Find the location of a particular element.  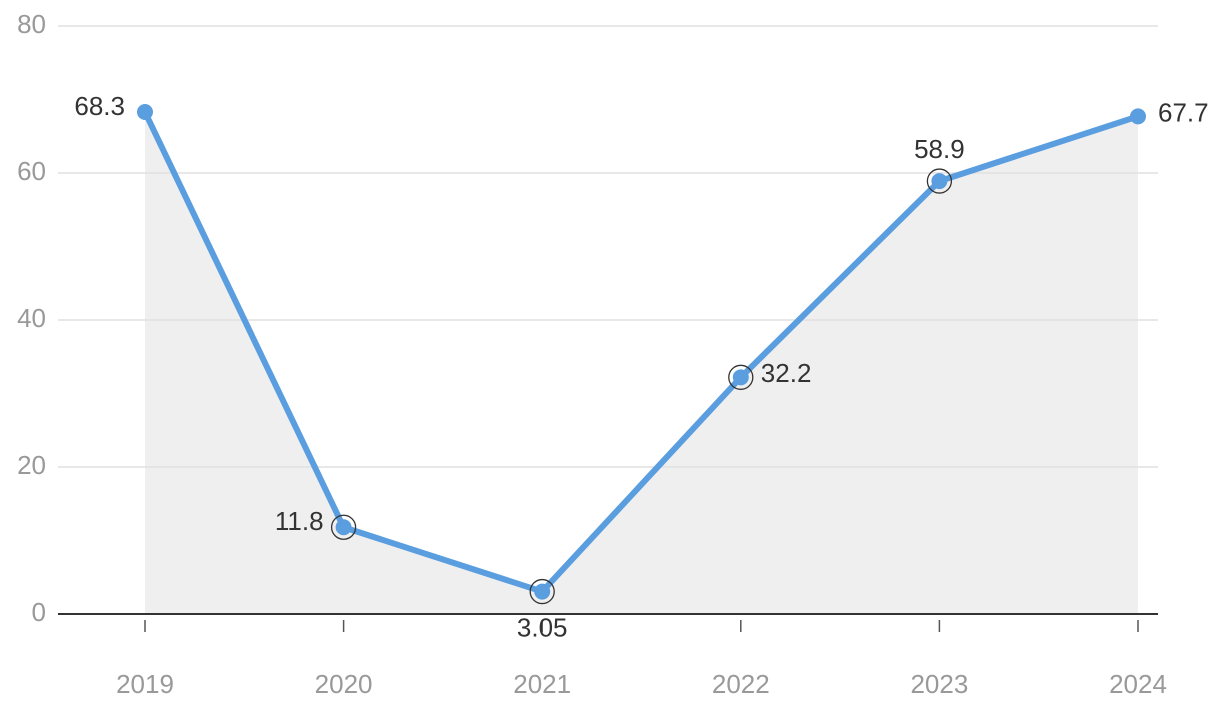

x-tick-label: 2019 is located at coordinates (145, 684).